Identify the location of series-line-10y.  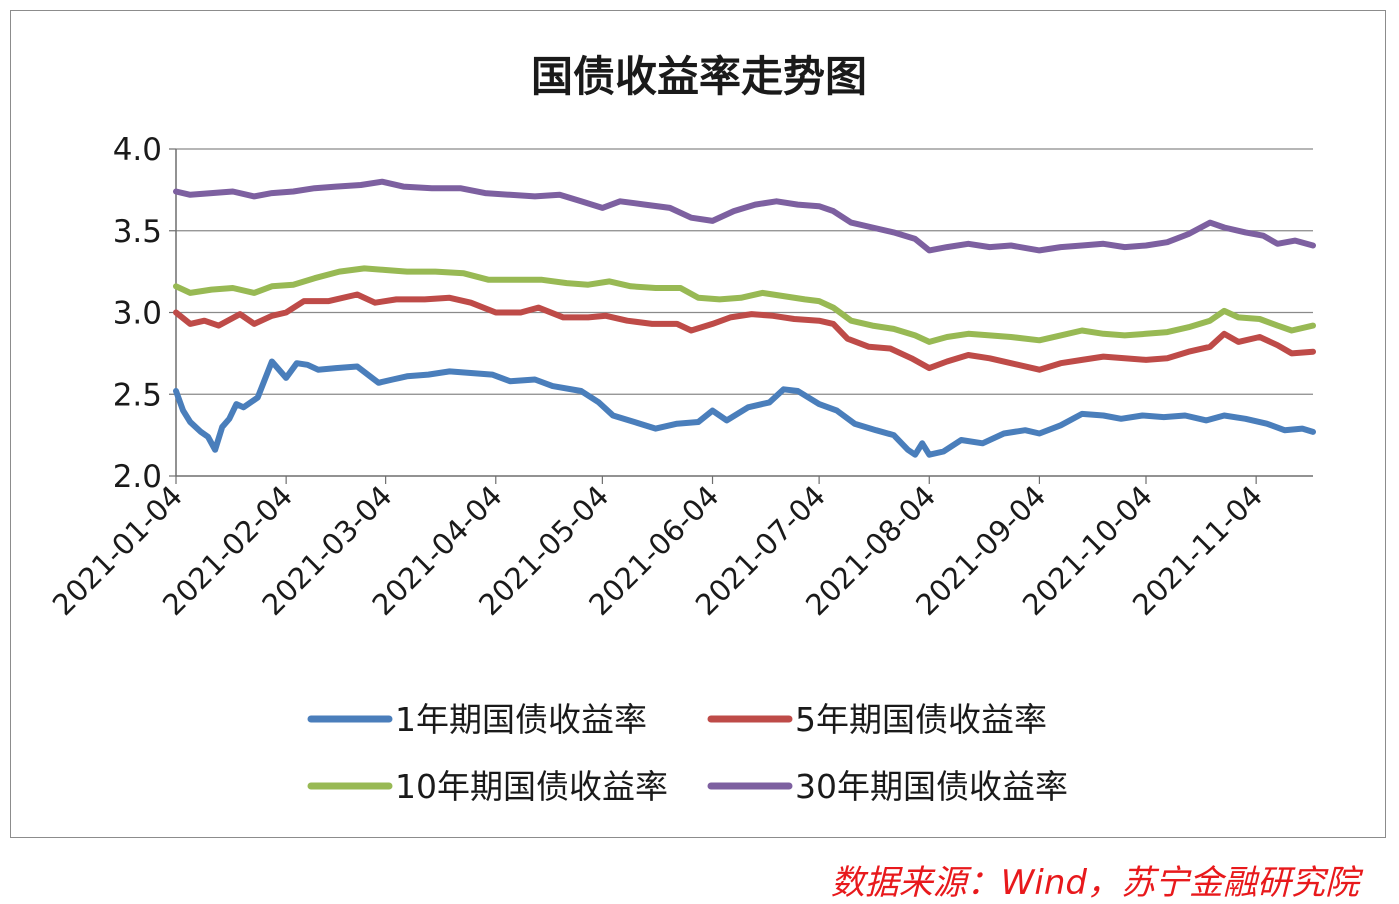
(744, 305).